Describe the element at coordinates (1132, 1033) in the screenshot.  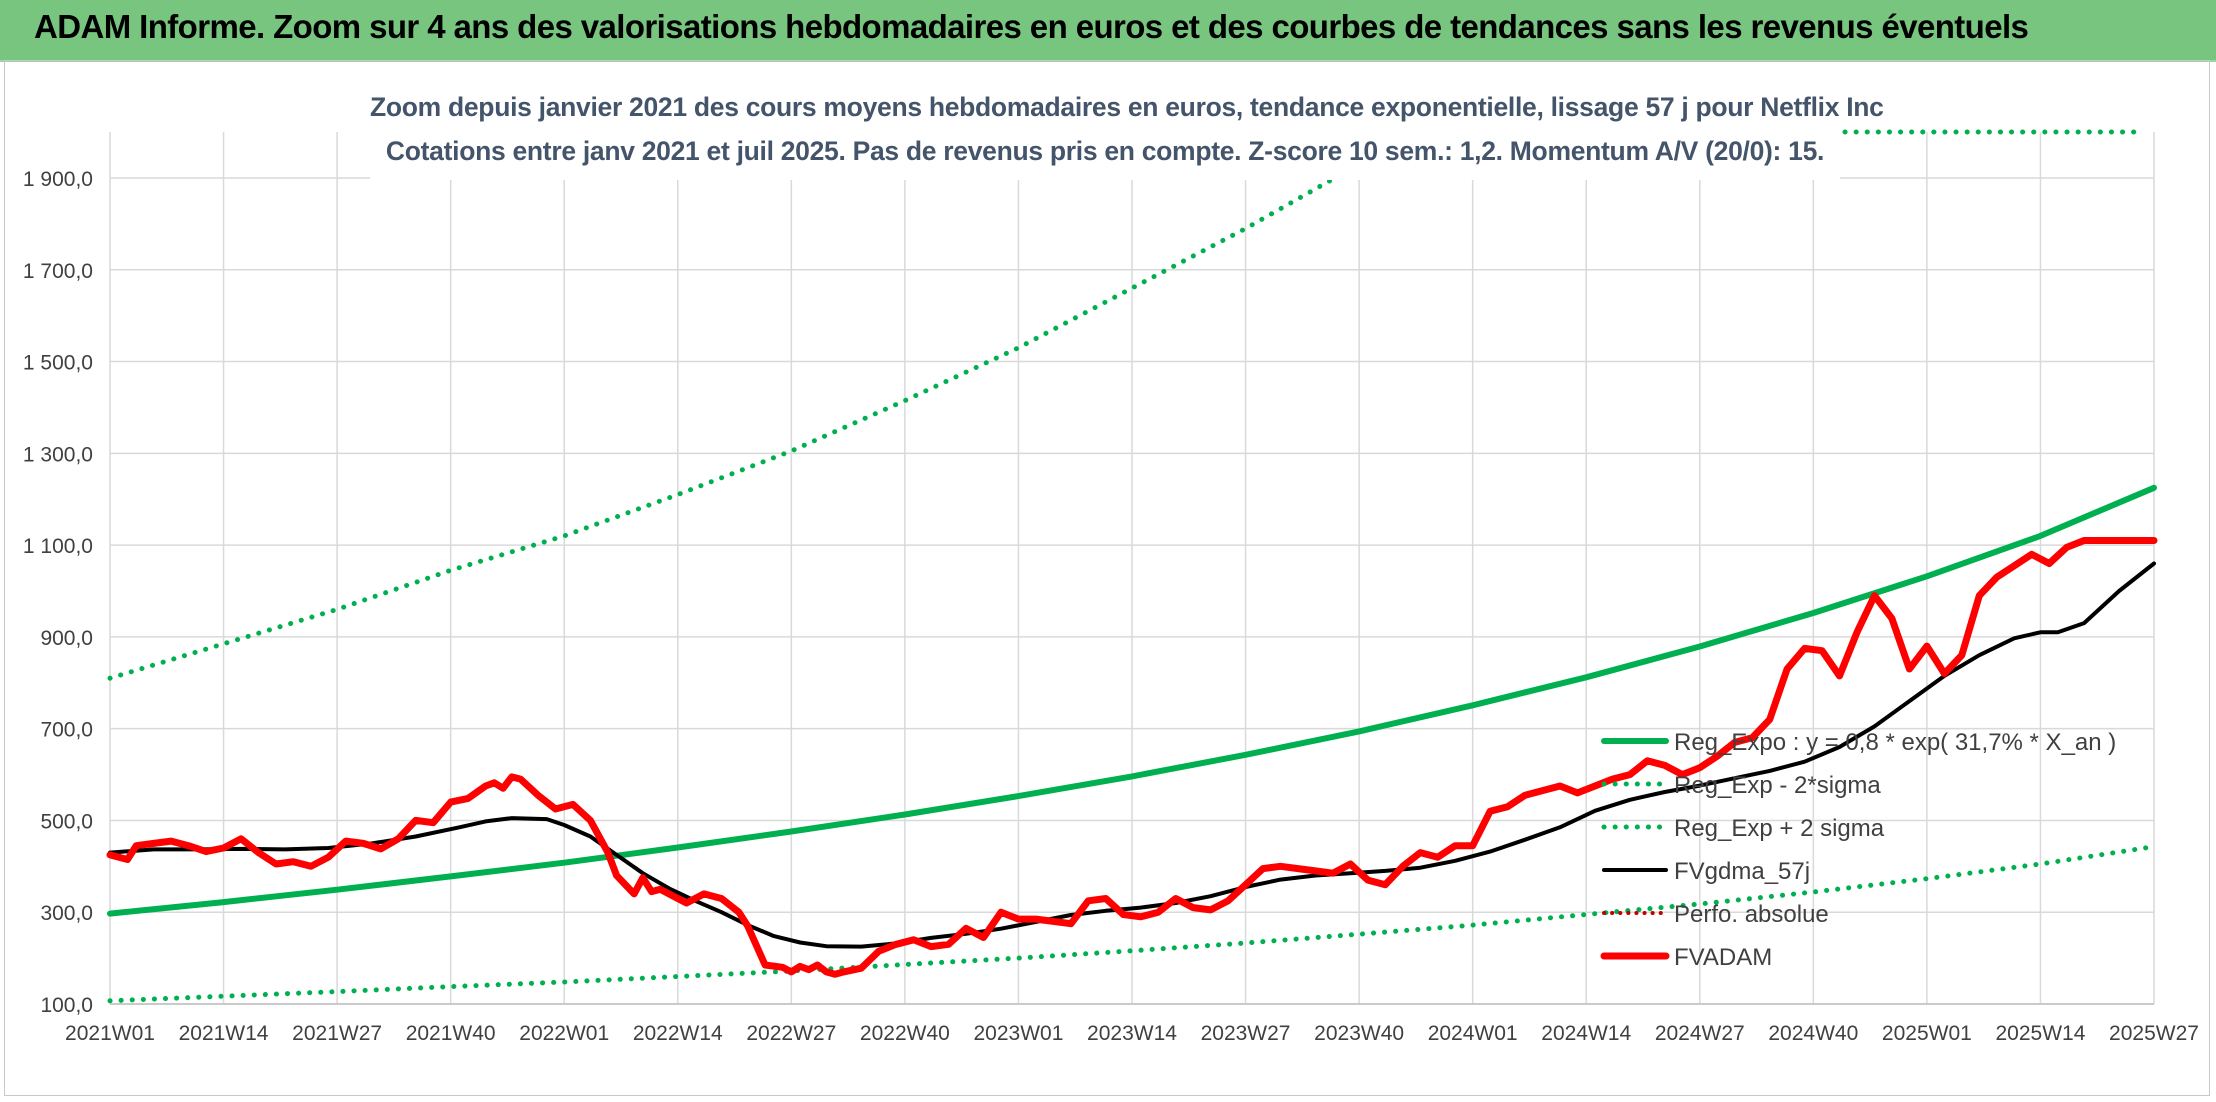
I see `x-tick-label: 2023W14` at that location.